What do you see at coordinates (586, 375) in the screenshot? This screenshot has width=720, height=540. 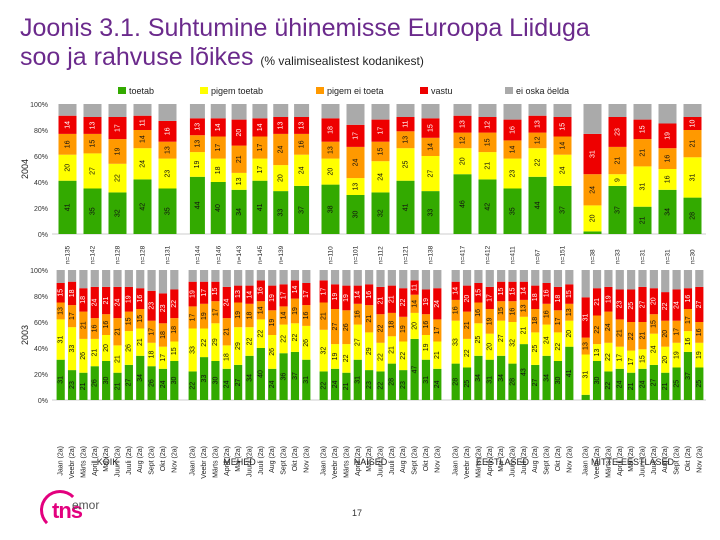 I see `data-label: 31` at bounding box center [586, 375].